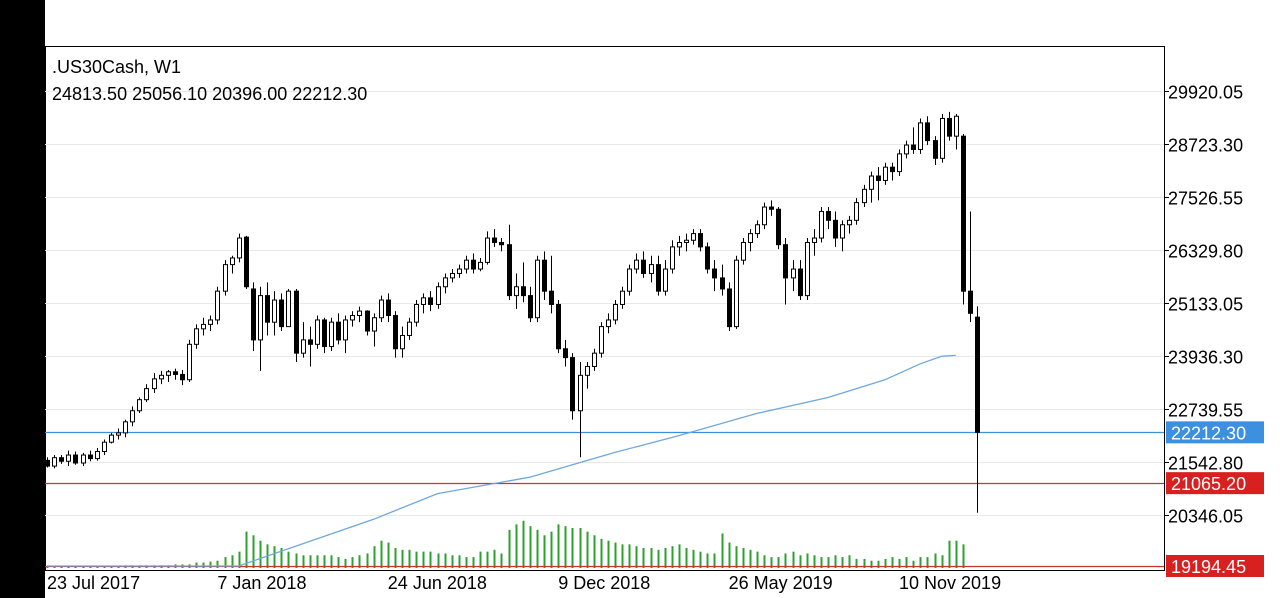  I want to click on y-tick-label: 20346.05, so click(1205, 517).